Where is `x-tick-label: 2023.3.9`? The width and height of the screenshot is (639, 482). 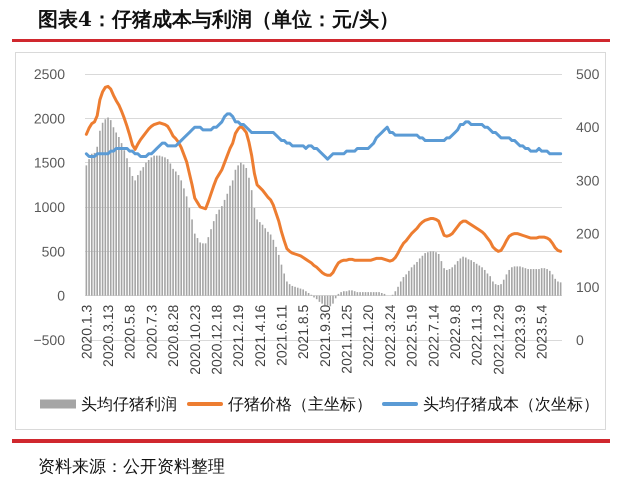
x-tick-label: 2023.3.9 is located at coordinates (520, 332).